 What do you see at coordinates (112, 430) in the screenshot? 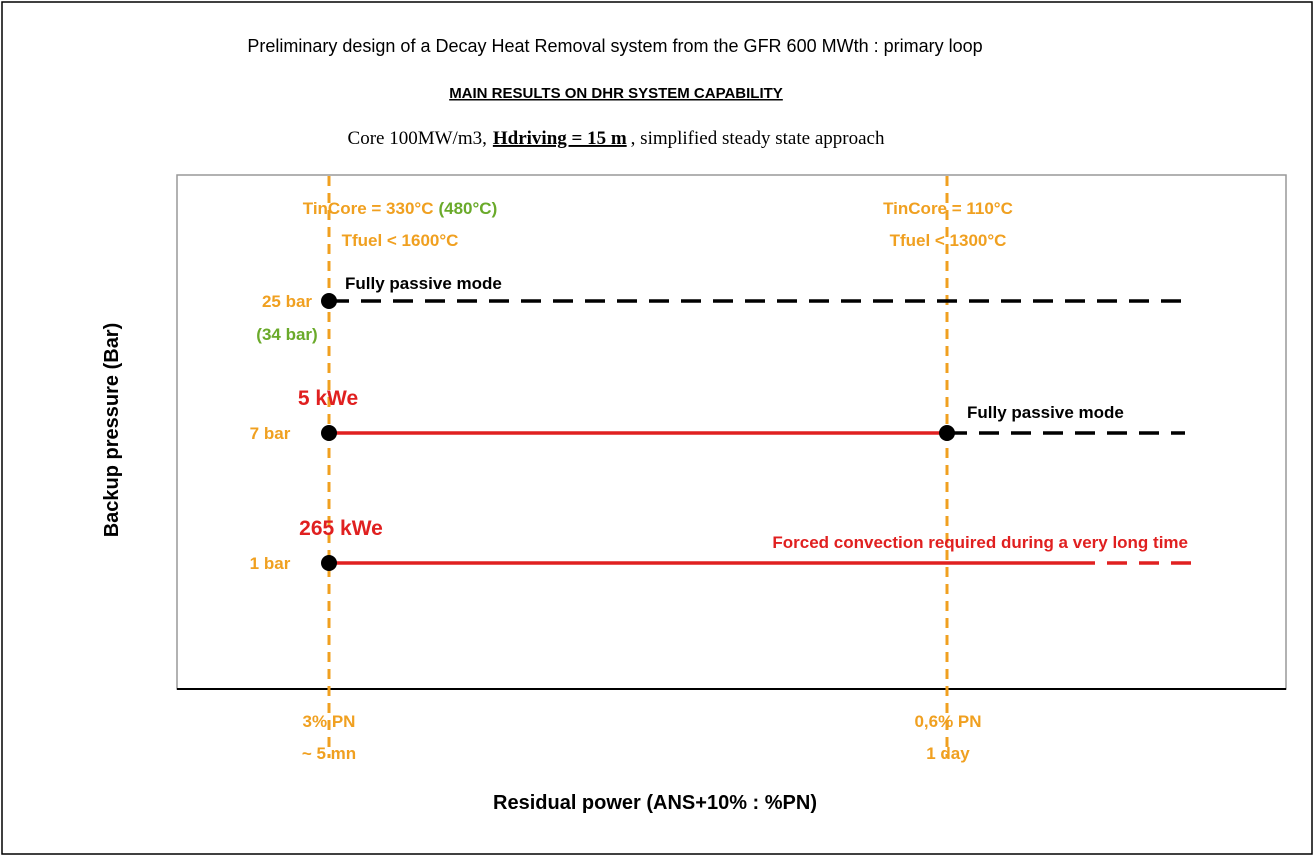
I see `y-axis-title: Backup pressure (Bar)` at bounding box center [112, 430].